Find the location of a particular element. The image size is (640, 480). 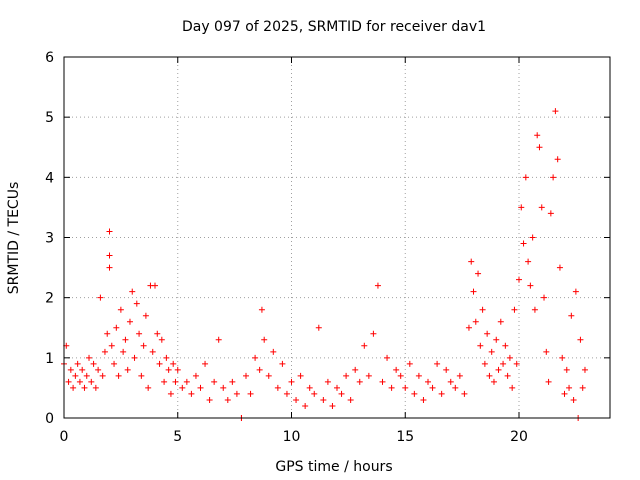

y-axis-label: SRMTID / TECUs is located at coordinates (14, 238).